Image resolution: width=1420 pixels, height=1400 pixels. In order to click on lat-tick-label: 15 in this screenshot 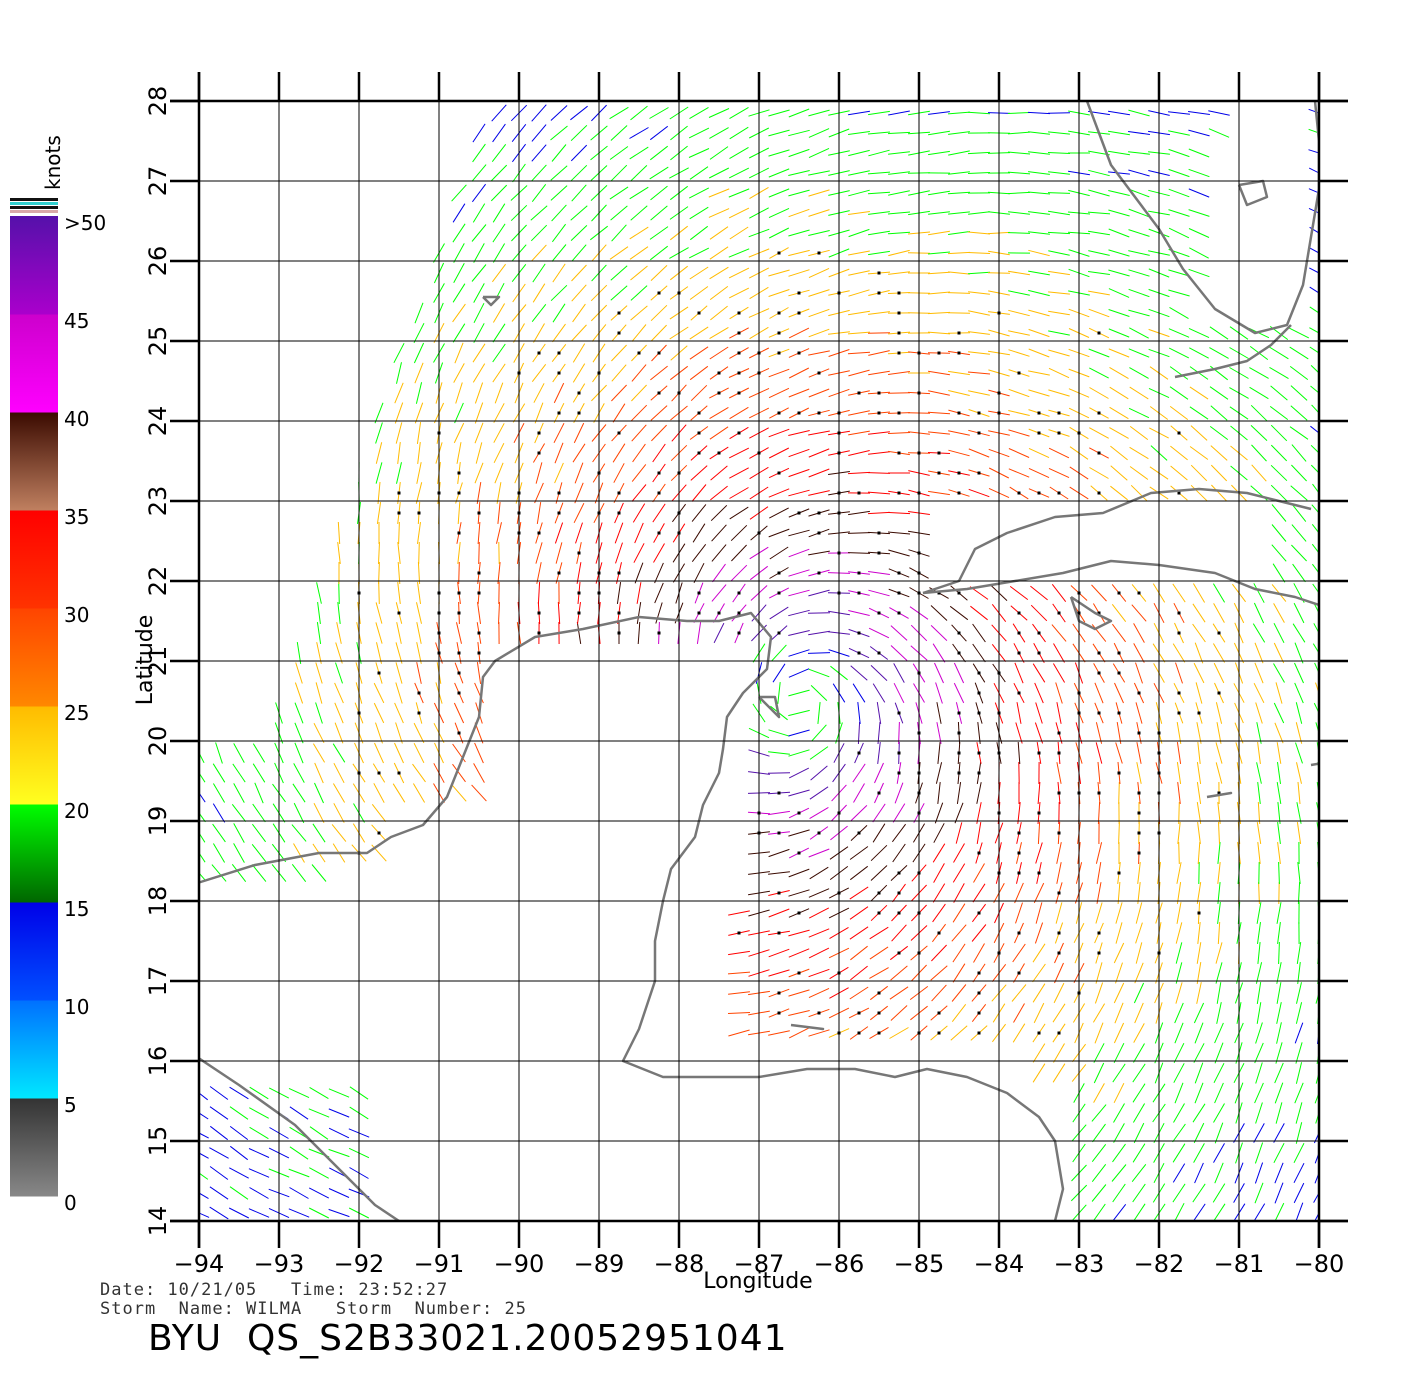, I will do `click(158, 1141)`.